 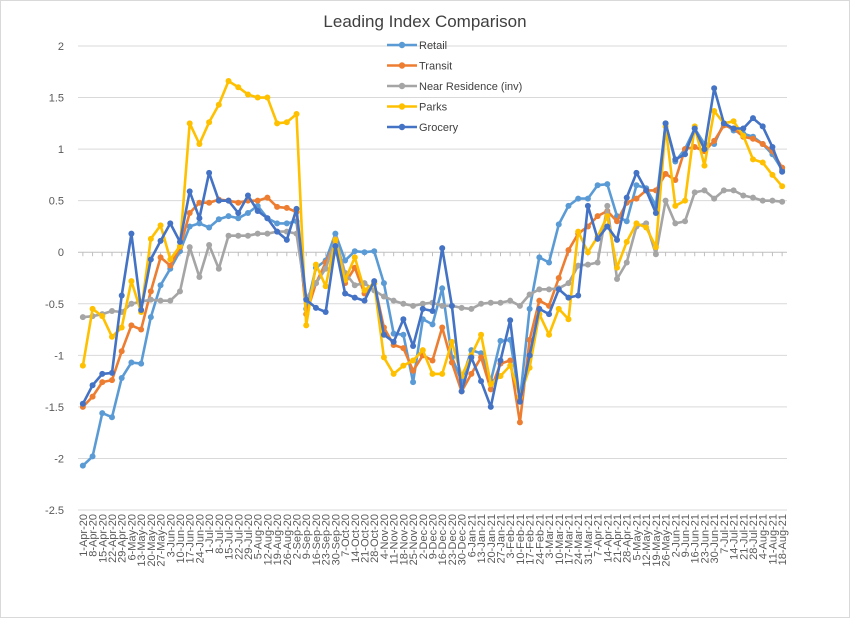 What do you see at coordinates (56, 99) in the screenshot?
I see `y-tick-label: 1.5` at bounding box center [56, 99].